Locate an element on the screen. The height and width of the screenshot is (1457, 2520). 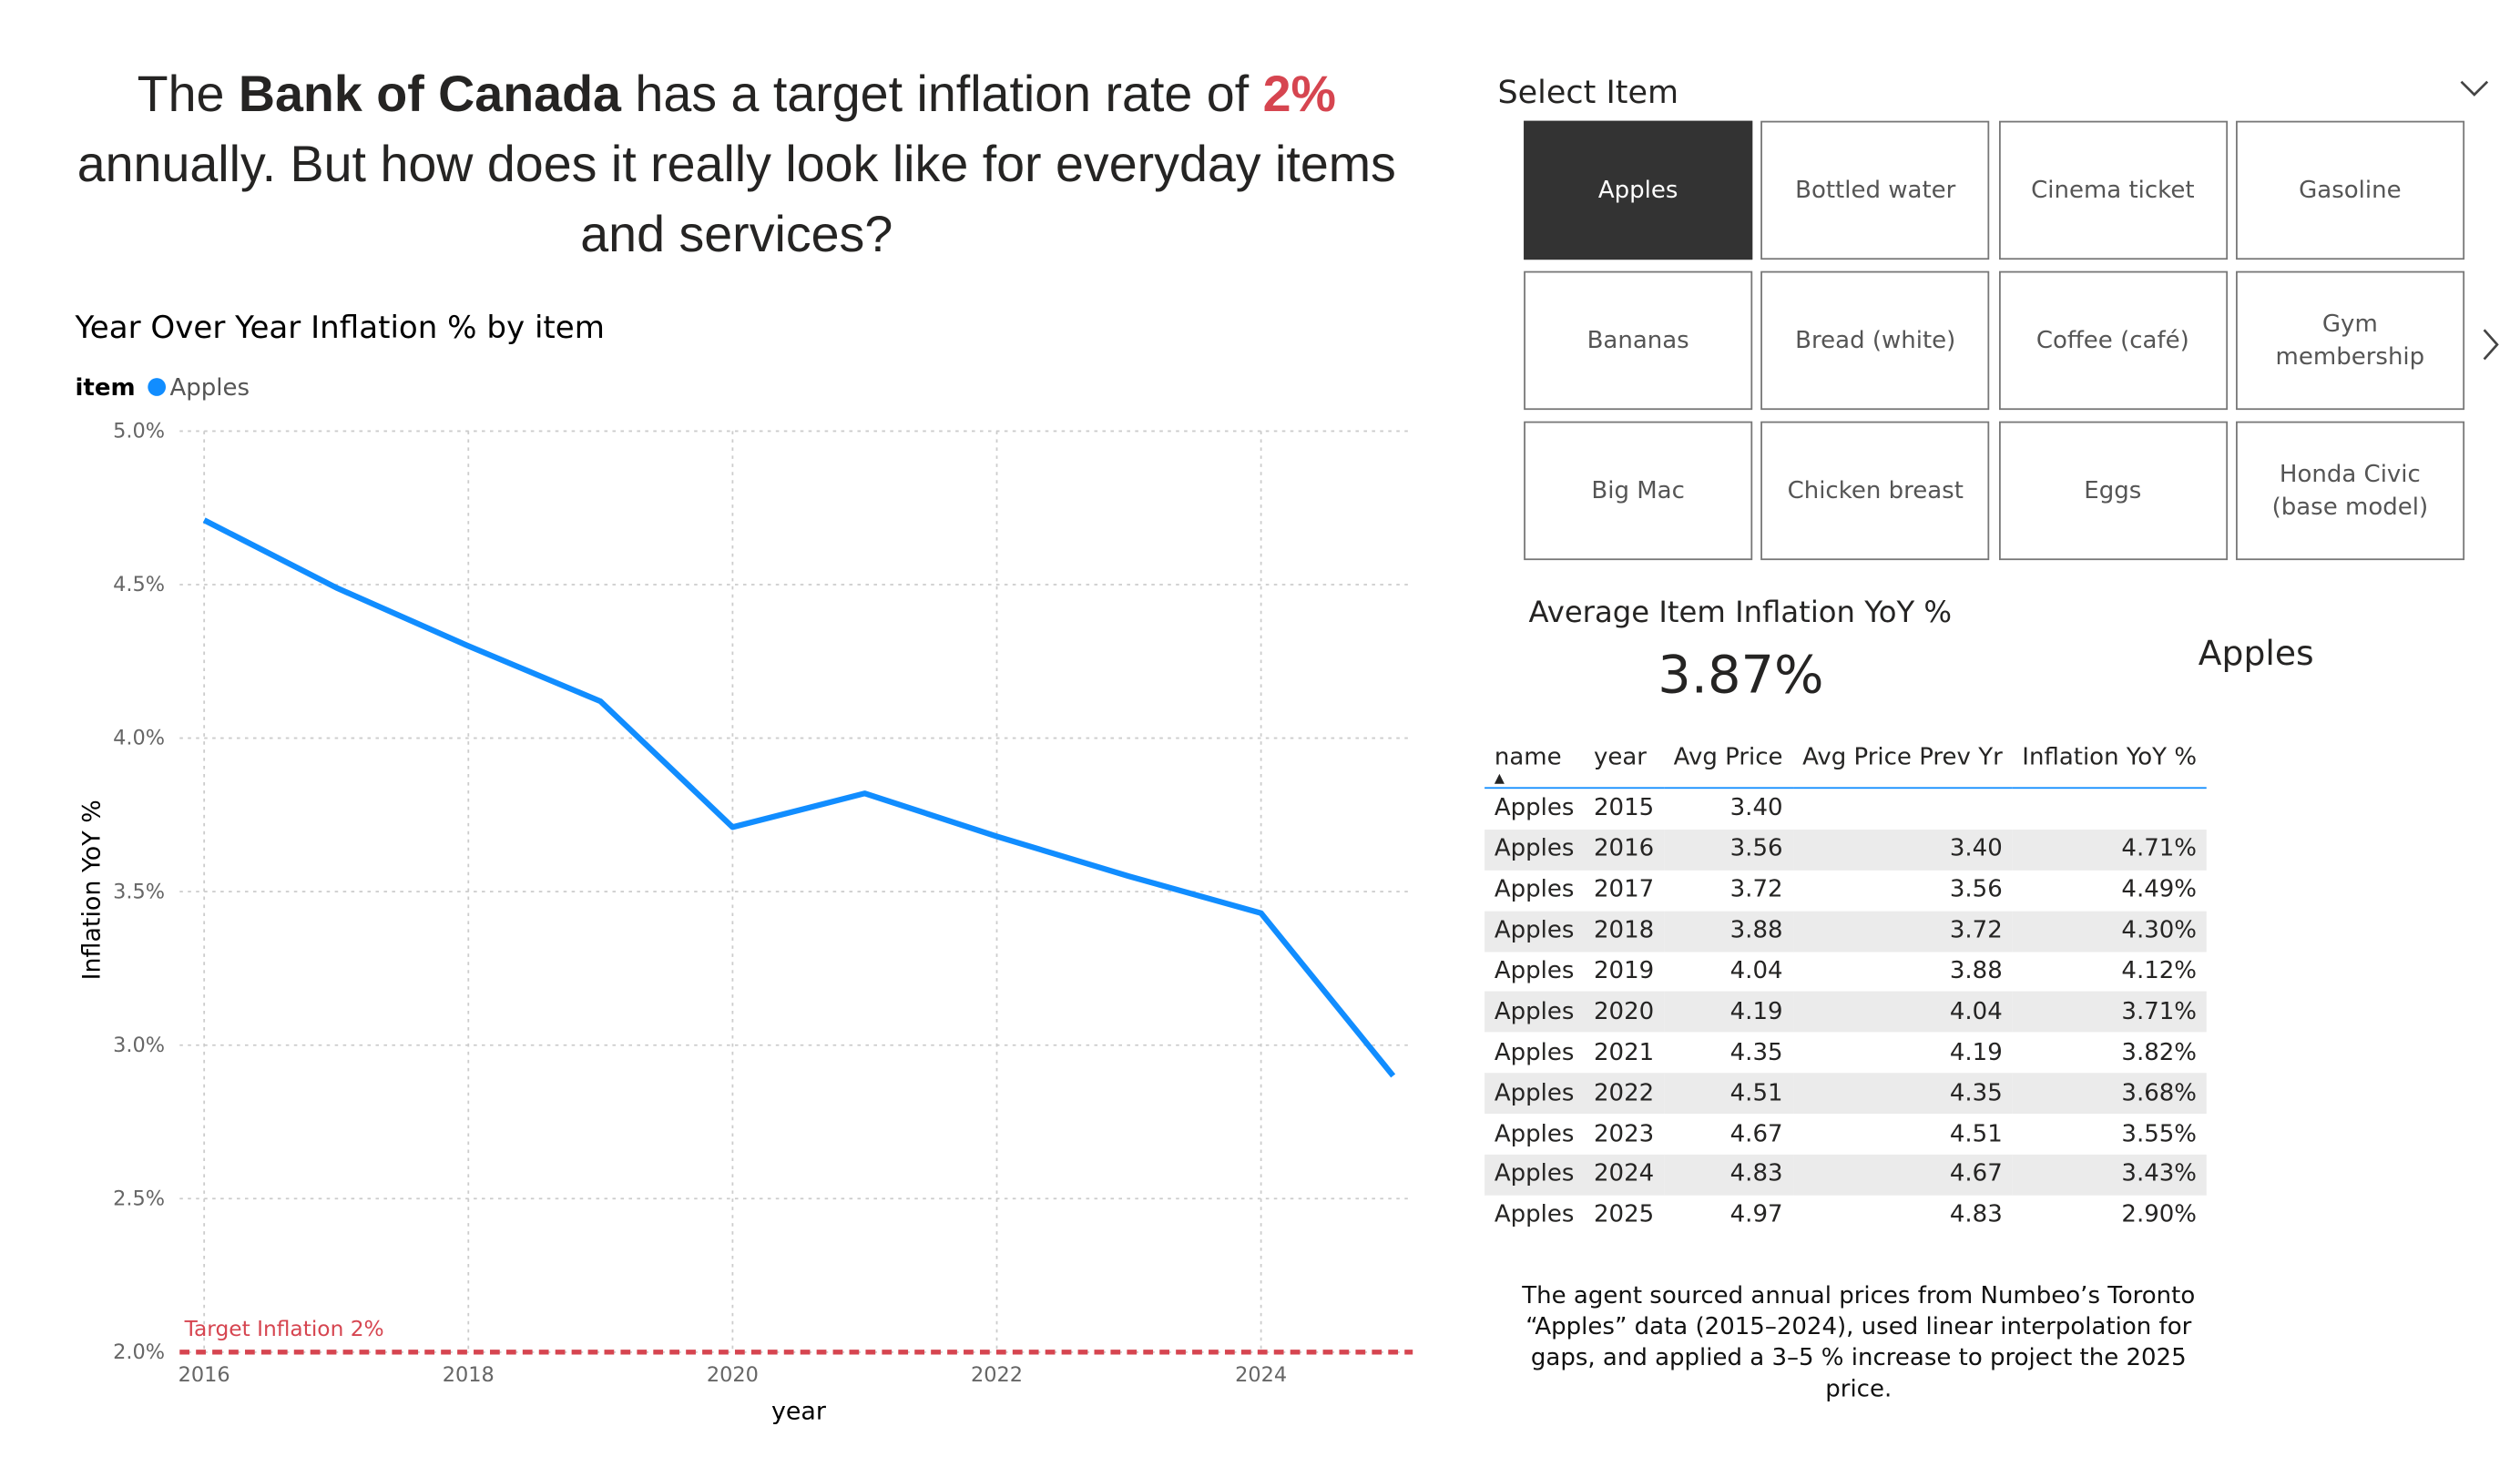
column-header: Avg Price is located at coordinates (1728, 764).